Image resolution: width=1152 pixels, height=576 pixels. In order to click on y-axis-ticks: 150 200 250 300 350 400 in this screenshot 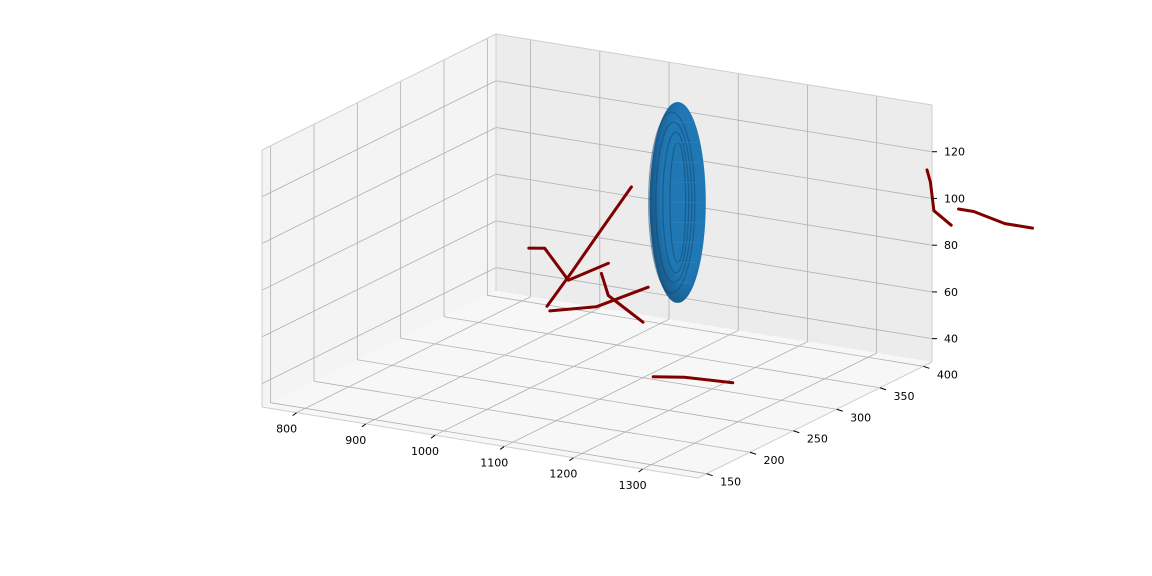, I will do `click(832, 427)`.